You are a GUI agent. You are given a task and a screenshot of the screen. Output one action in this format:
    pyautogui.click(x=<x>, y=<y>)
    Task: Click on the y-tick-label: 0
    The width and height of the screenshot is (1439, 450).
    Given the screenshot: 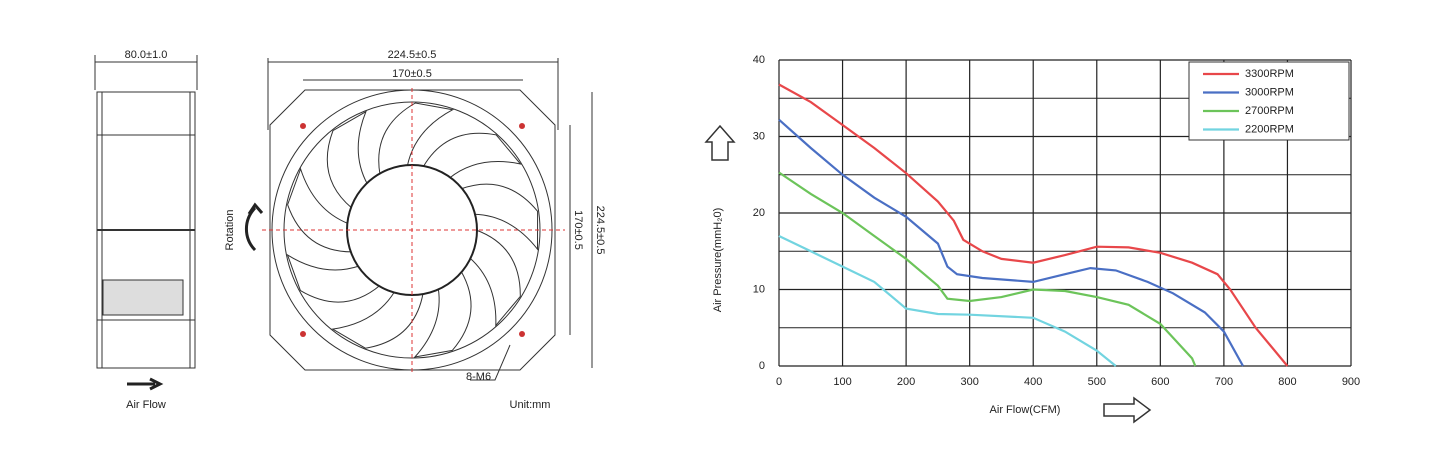 What is the action you would take?
    pyautogui.click(x=762, y=366)
    